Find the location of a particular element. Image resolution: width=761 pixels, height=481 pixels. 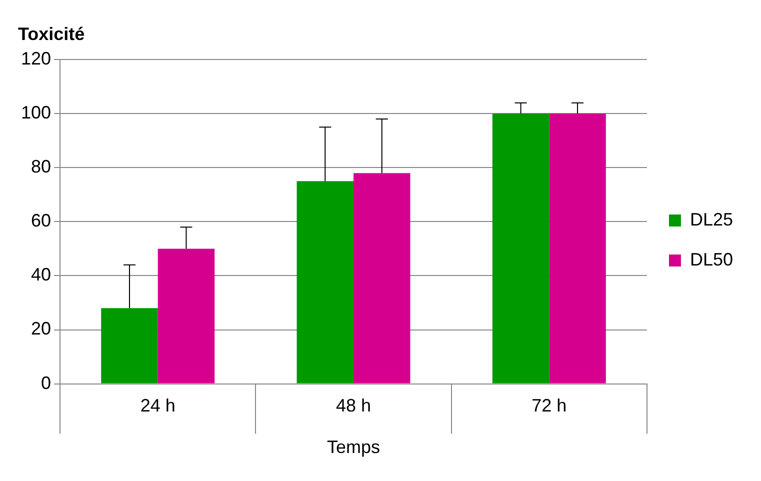

y-tick-label: 60 is located at coordinates (41, 220).